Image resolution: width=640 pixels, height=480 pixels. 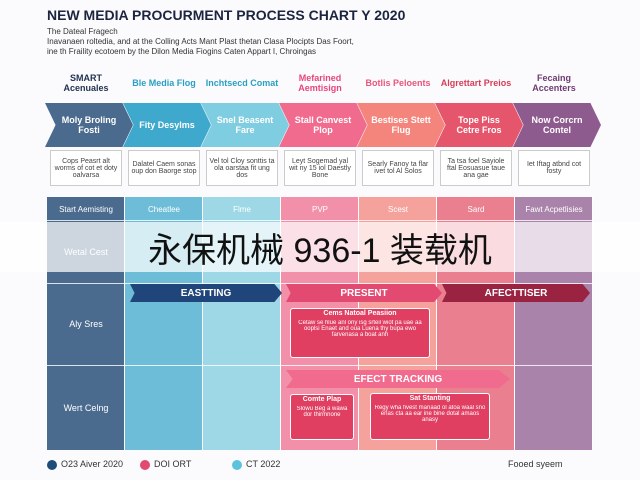 I want to click on footer: Fooed syeem, so click(x=535, y=464).